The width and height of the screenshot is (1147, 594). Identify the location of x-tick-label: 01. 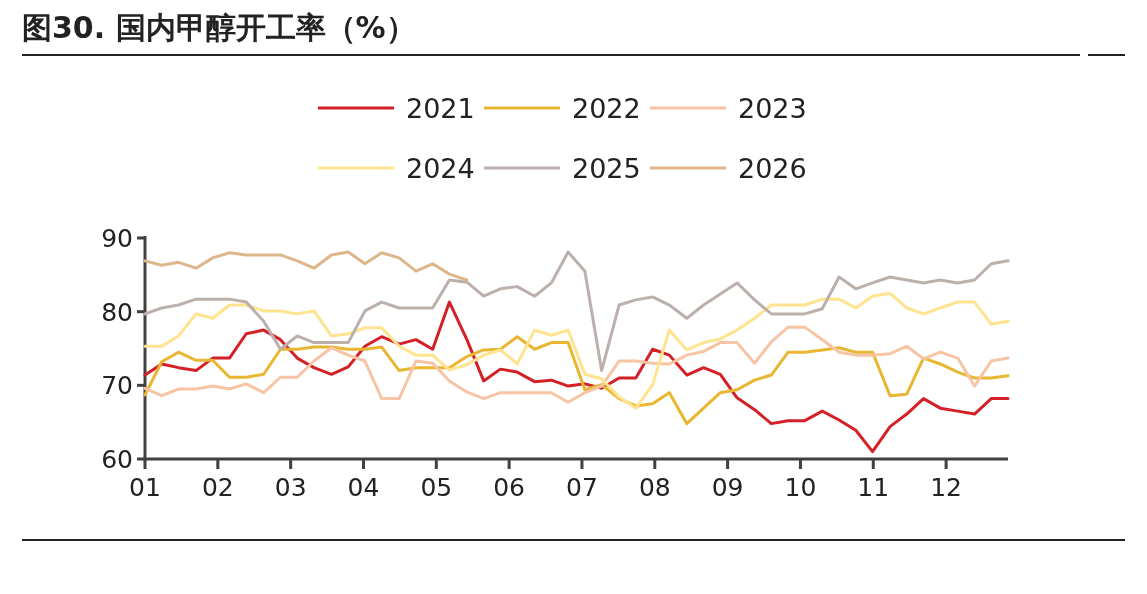
(145, 487).